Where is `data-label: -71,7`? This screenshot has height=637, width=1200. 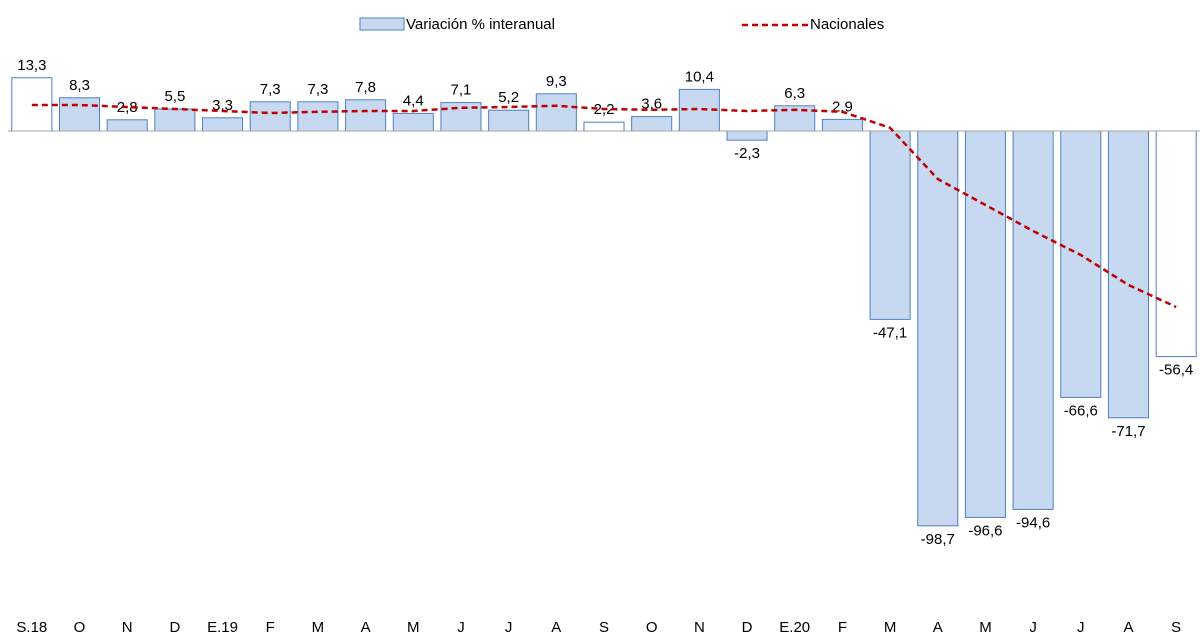 data-label: -71,7 is located at coordinates (1128, 431).